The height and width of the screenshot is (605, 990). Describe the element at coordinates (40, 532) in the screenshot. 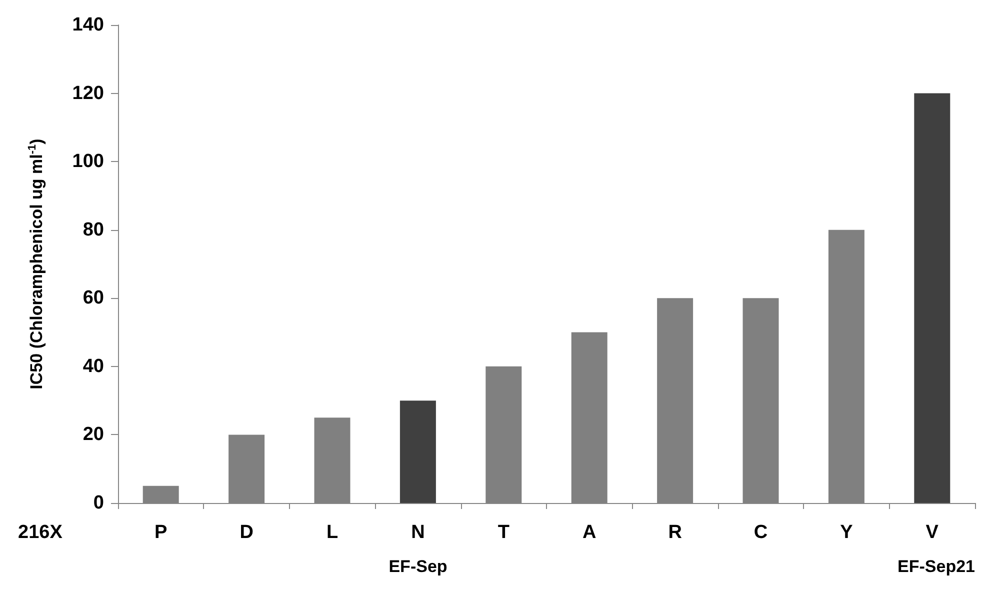

I see `text: 216X` at that location.